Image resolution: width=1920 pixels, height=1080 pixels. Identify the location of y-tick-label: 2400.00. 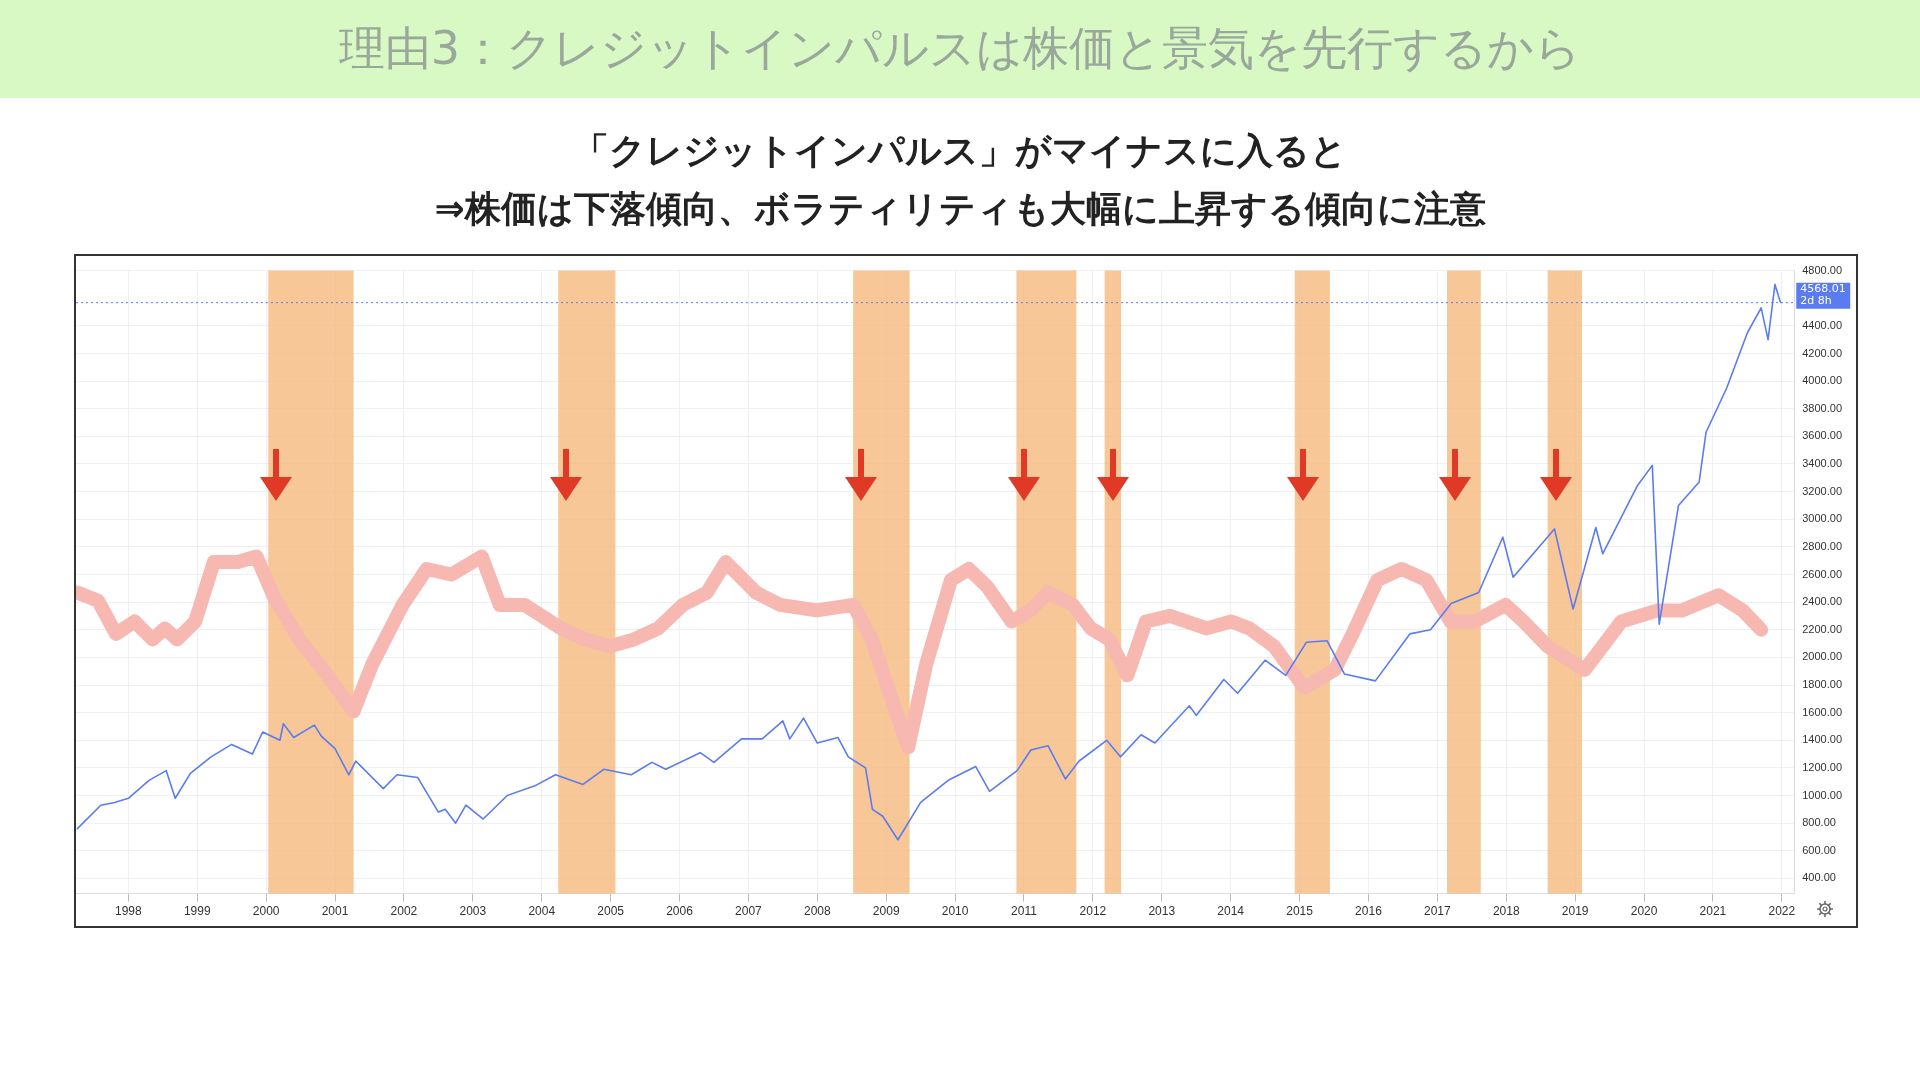
(1822, 601).